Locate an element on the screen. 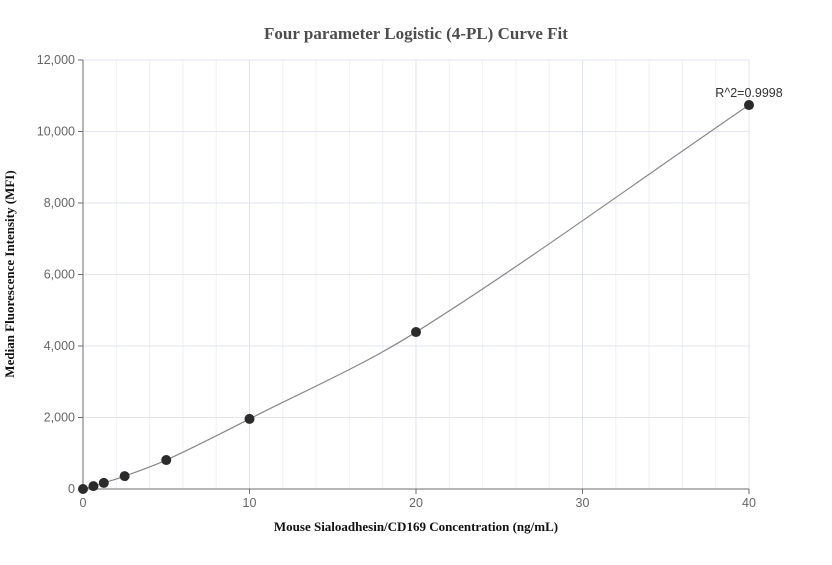 The image size is (832, 565). x-tick-label: 30 is located at coordinates (583, 503).